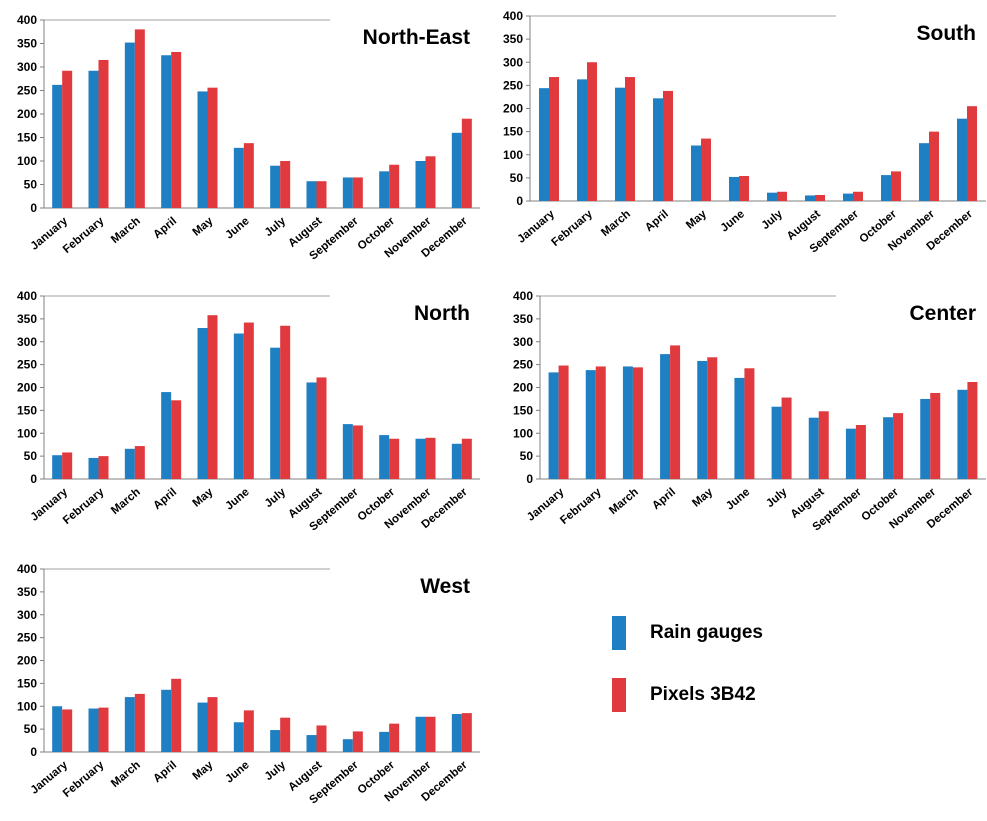  Describe the element at coordinates (430, 182) in the screenshot. I see `bar-pixels-3b42-november` at that location.